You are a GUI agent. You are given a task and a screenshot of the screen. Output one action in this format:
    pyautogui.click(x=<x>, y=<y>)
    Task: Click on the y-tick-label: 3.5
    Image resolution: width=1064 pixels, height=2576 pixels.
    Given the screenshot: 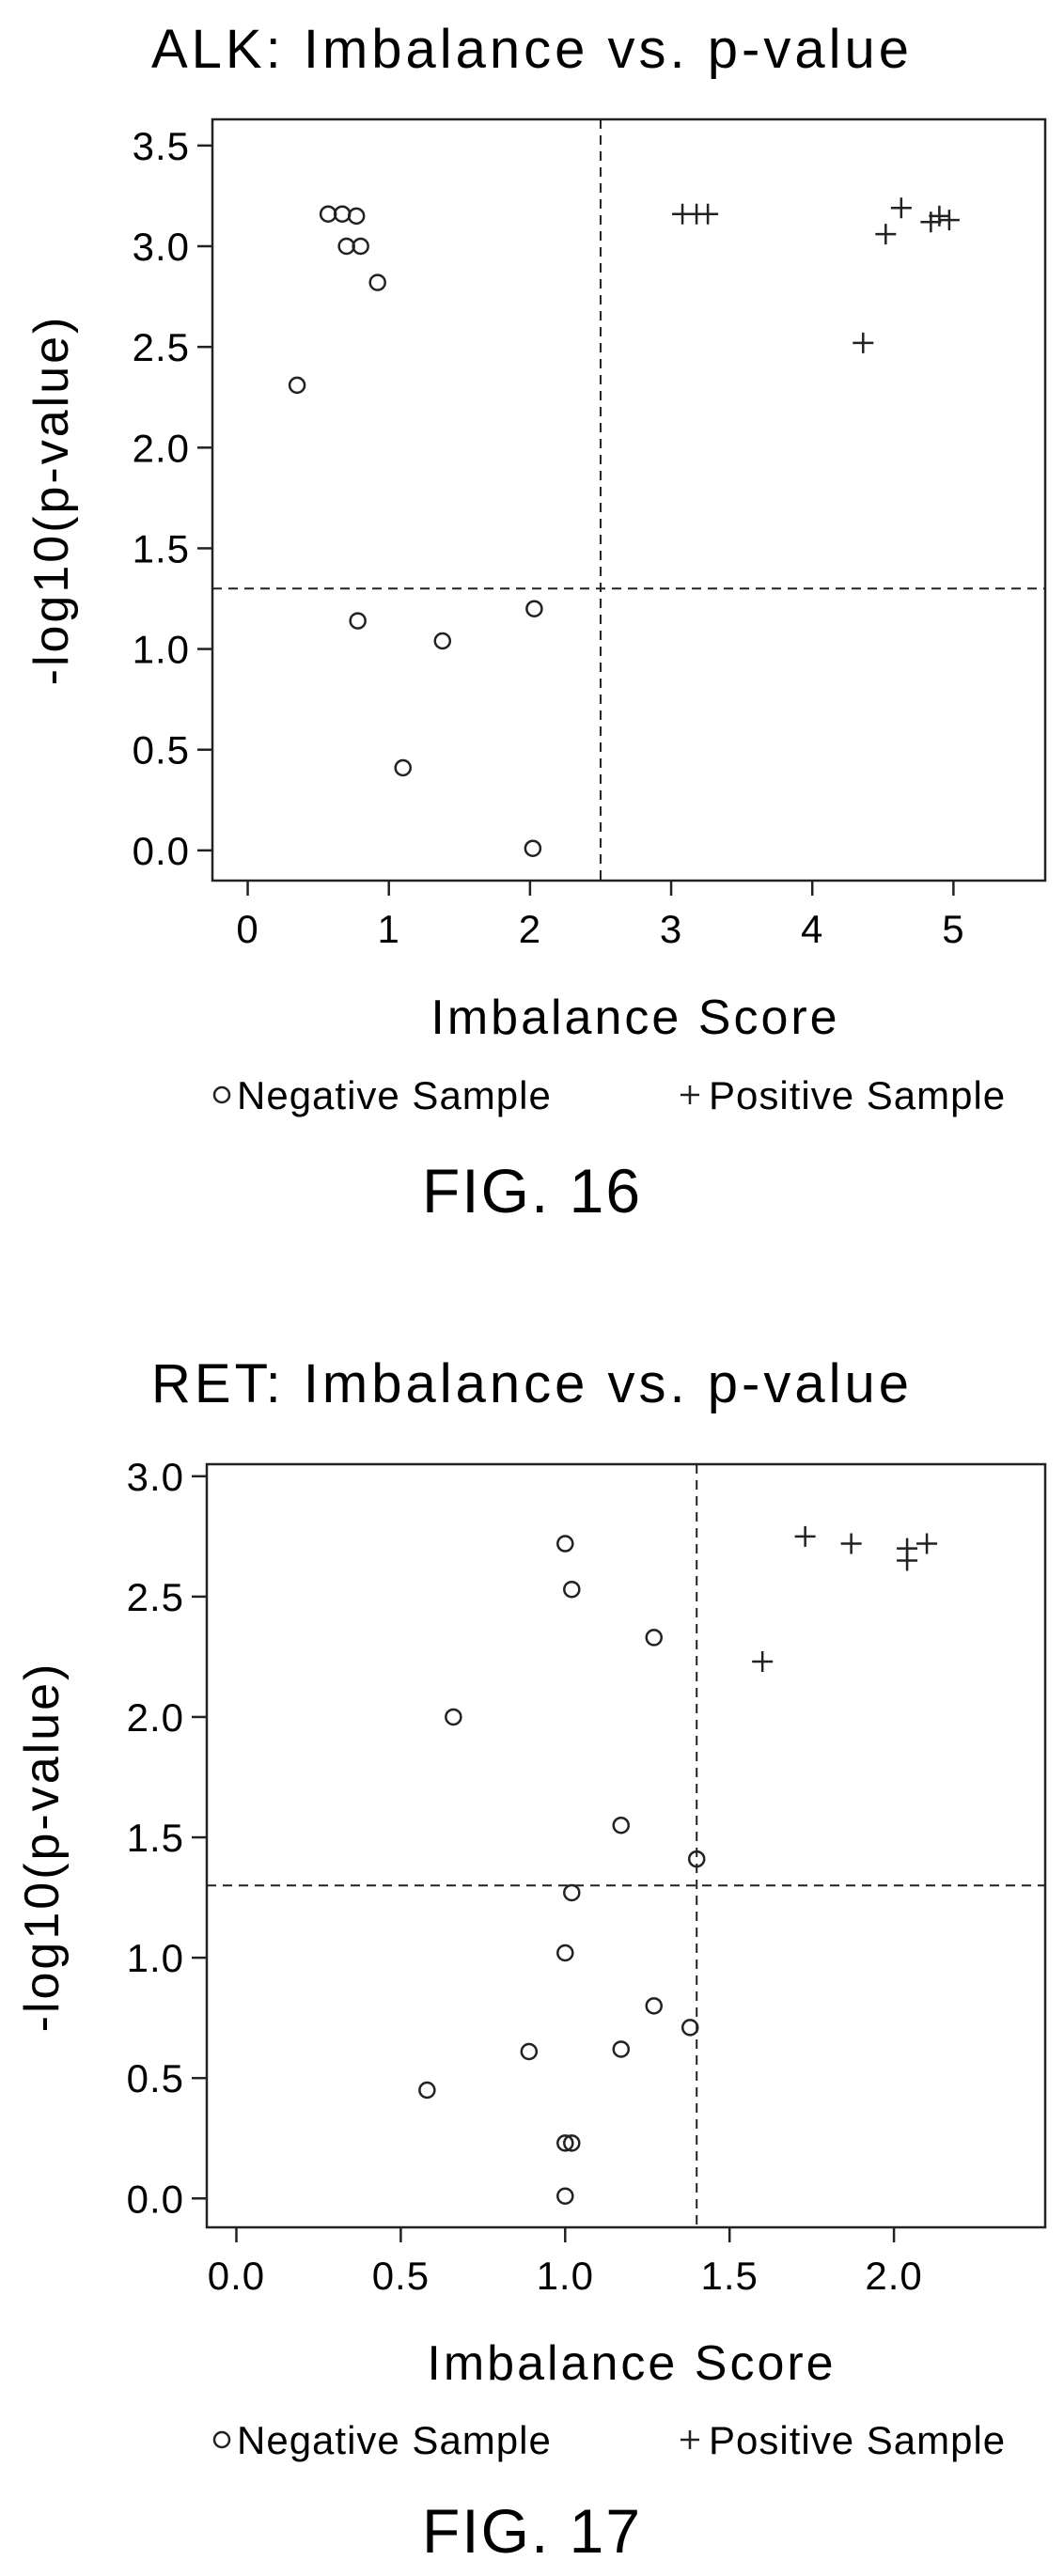 What is the action you would take?
    pyautogui.click(x=161, y=146)
    